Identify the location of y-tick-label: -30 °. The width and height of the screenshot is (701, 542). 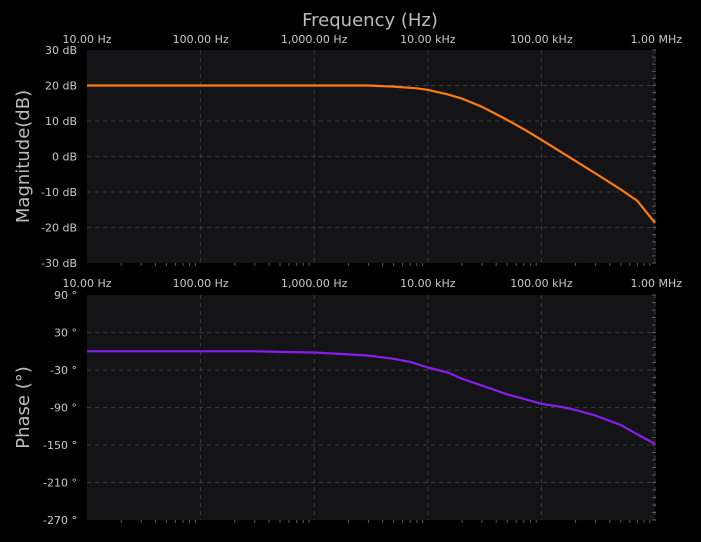
(63, 370).